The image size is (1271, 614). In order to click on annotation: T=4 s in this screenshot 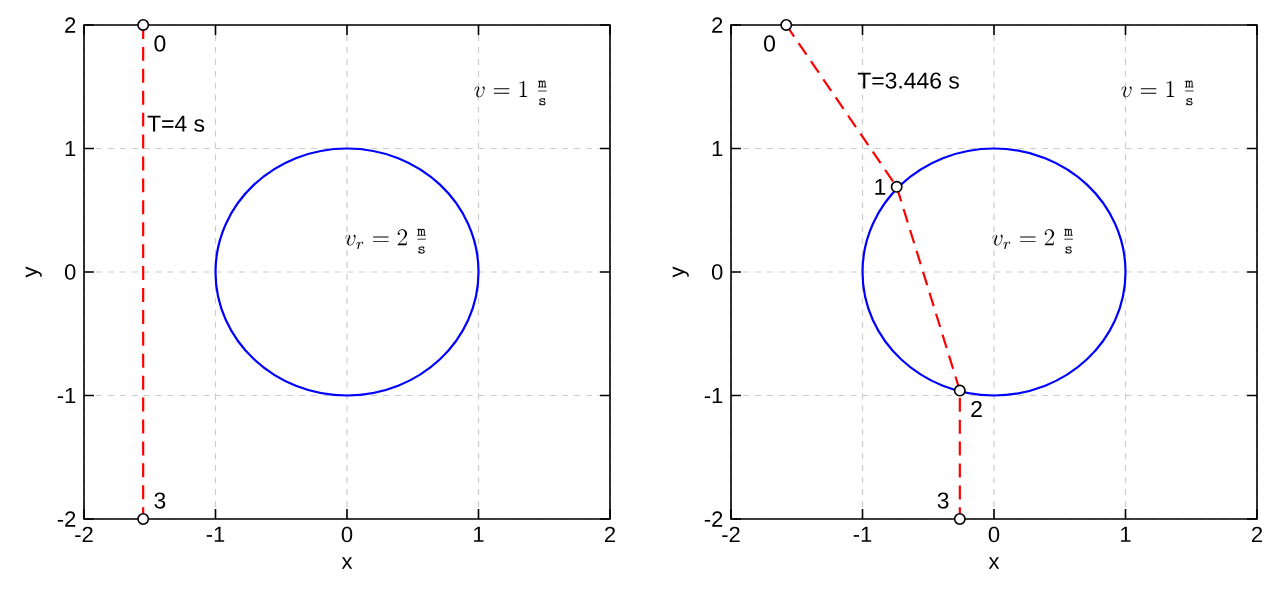, I will do `click(176, 123)`.